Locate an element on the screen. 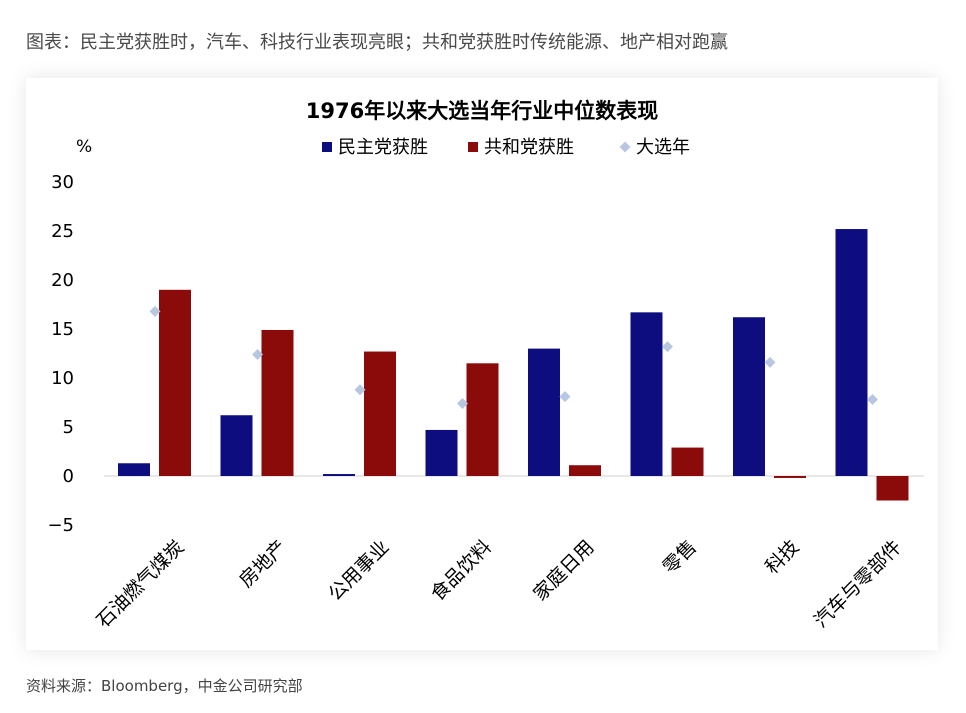  legend-item: 大选年 is located at coordinates (654, 147).